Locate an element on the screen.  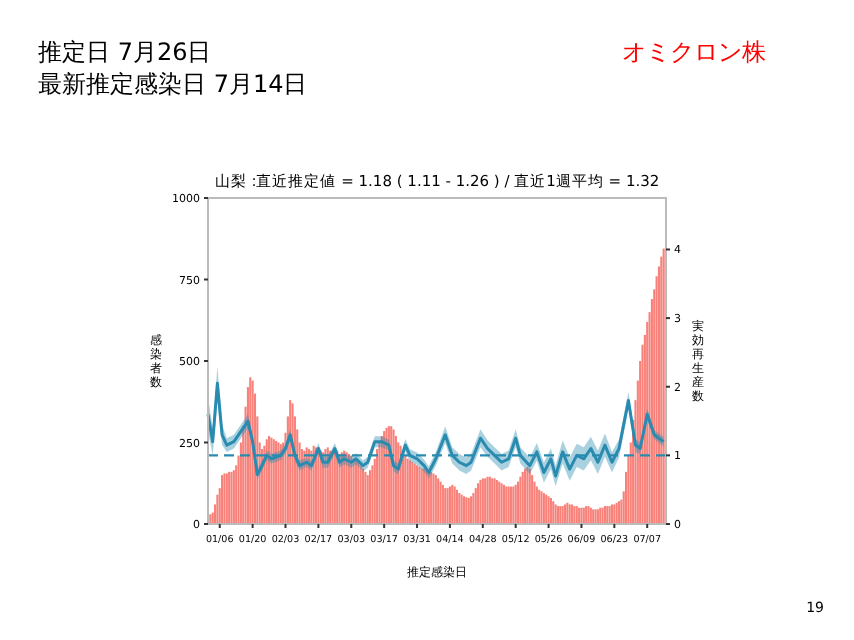
text: オミクロン株 is located at coordinates (694, 52).